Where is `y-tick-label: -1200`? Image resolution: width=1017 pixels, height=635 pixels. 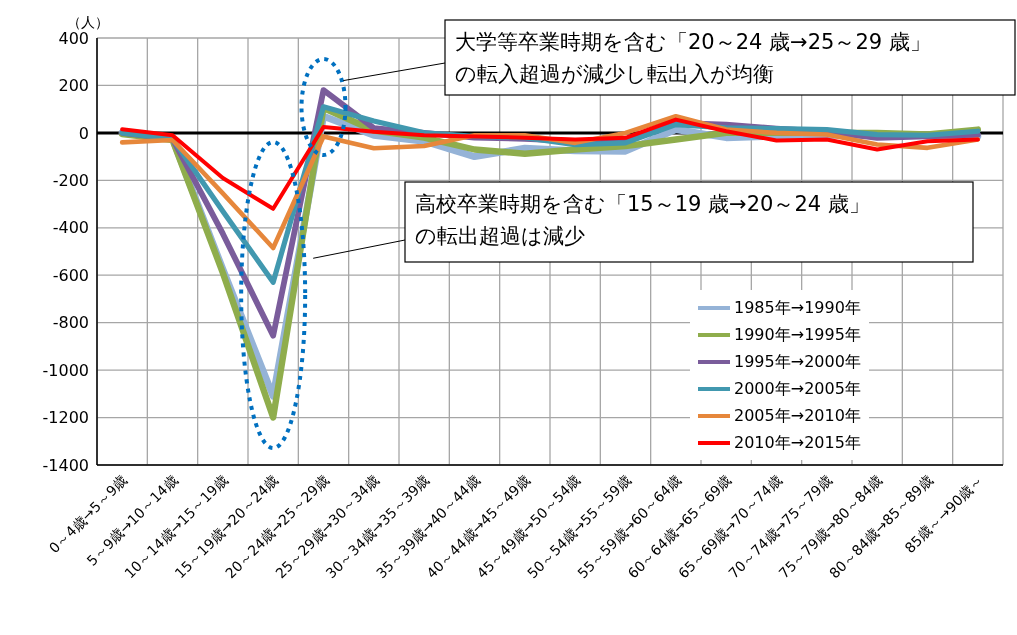
y-tick-label: -1200 is located at coordinates (65, 418).